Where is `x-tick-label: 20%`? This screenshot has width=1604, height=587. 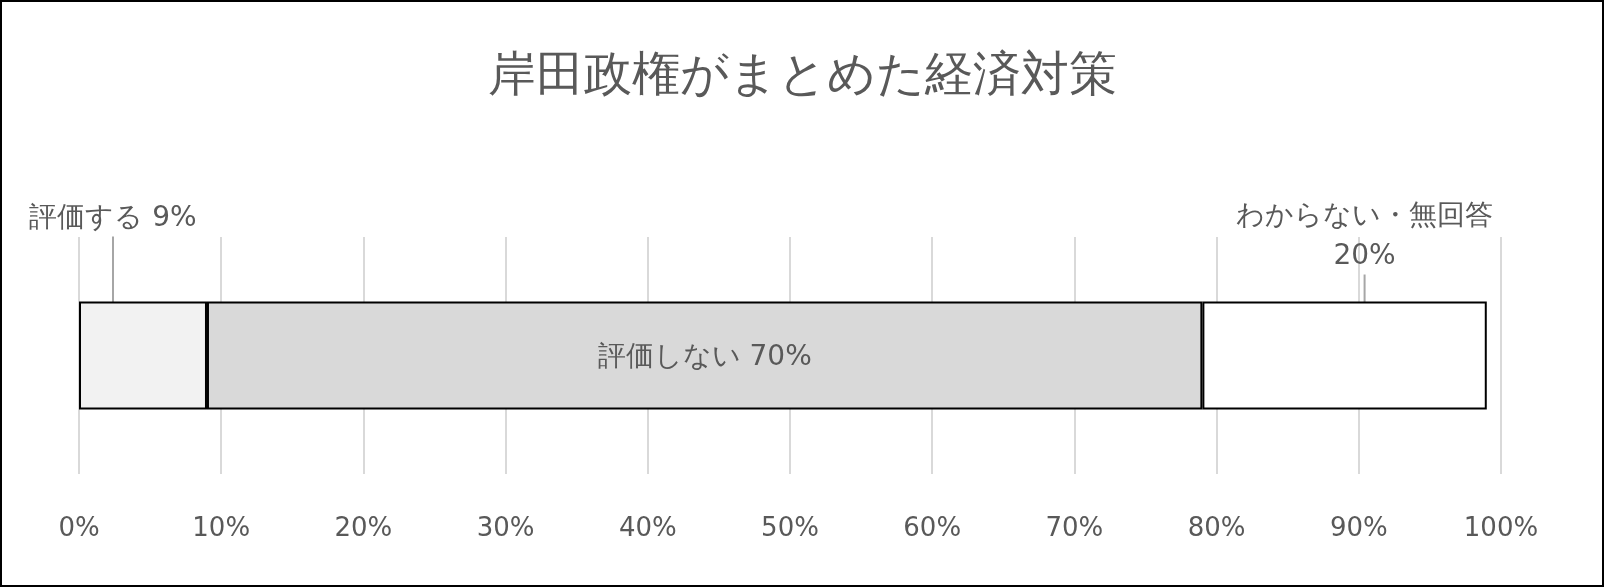
x-tick-label: 20% is located at coordinates (363, 527).